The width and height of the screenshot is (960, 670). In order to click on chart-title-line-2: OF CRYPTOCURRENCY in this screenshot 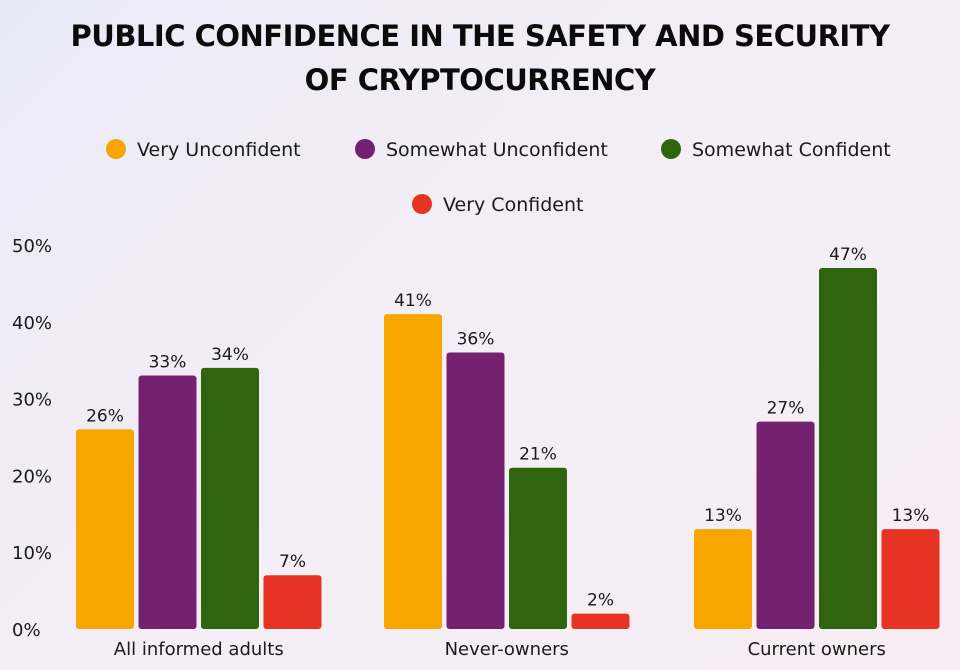, I will do `click(480, 80)`.